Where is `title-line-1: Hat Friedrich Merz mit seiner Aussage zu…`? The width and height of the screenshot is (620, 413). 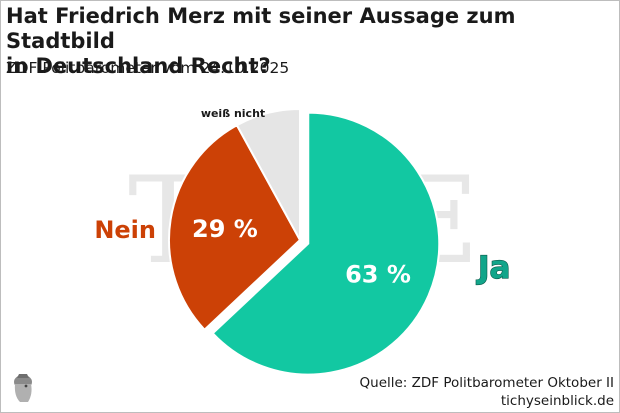
title-line-1: Hat Friedrich Merz mit seiner Aussage zu… is located at coordinates (261, 28).